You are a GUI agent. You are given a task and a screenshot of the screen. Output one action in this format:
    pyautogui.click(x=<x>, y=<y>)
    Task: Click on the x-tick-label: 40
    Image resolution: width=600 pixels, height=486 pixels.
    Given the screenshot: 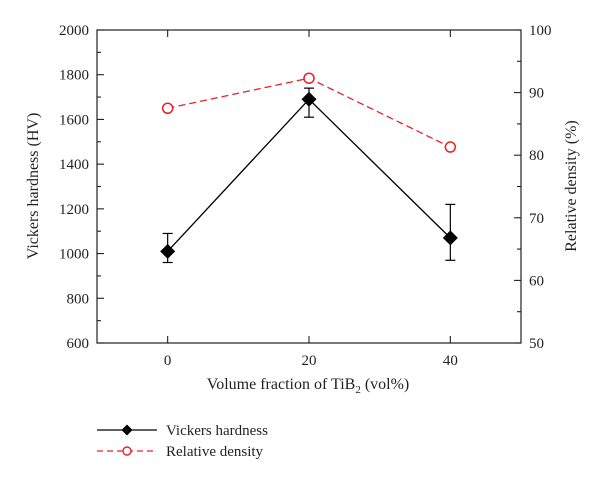 What is the action you would take?
    pyautogui.click(x=450, y=361)
    